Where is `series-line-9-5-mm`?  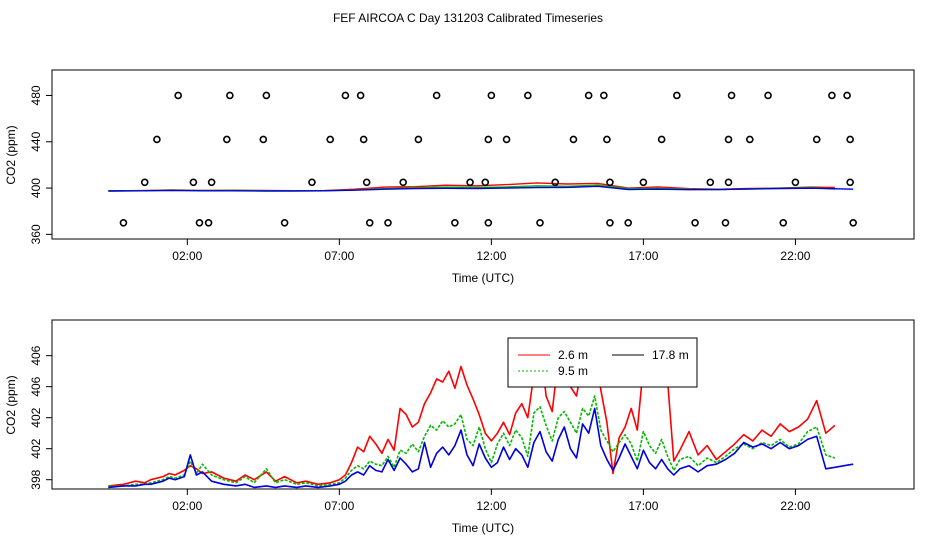
series-line-9-5-mm is located at coordinates (472, 441).